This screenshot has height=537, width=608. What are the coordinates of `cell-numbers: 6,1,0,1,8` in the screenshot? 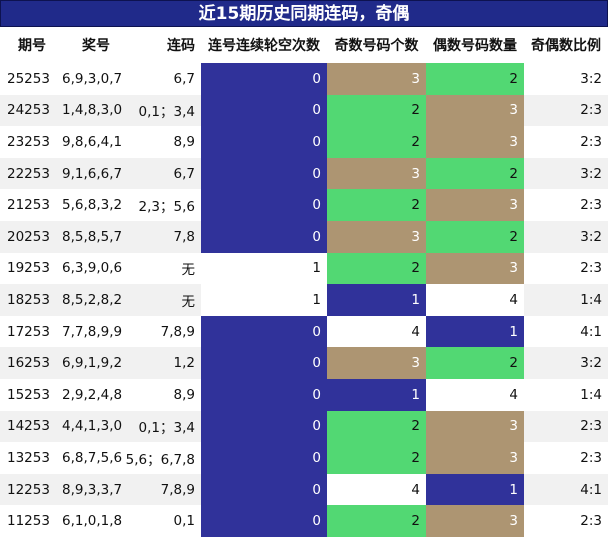 It's located at (92, 521).